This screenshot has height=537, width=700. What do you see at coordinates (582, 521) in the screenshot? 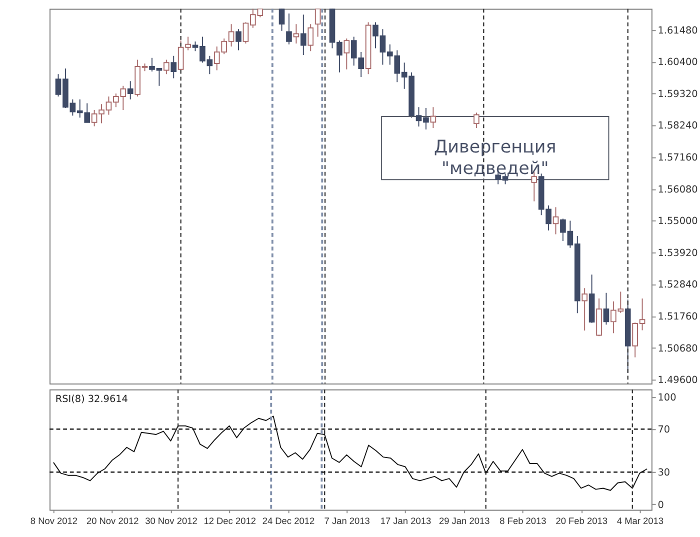
I see `x-tick-label: 20 Feb 2013` at bounding box center [582, 521].